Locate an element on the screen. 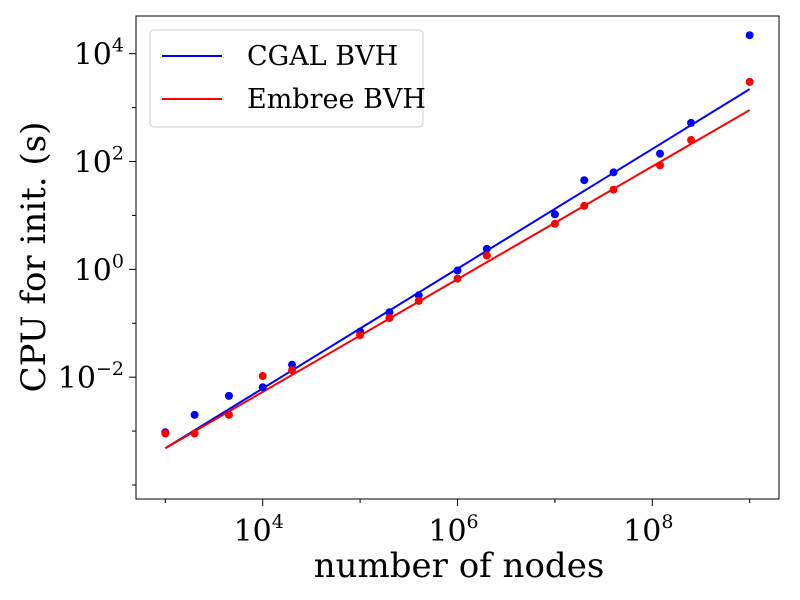 This screenshot has height=600, width=800. x-axis-label: number of nodes is located at coordinates (459, 566).